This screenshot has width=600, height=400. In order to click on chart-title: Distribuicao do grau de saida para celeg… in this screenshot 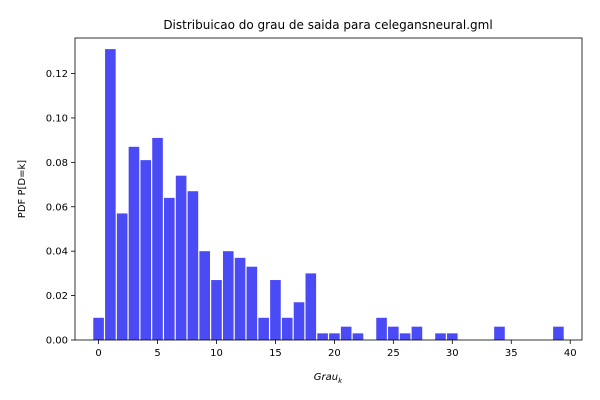, I will do `click(327, 25)`.